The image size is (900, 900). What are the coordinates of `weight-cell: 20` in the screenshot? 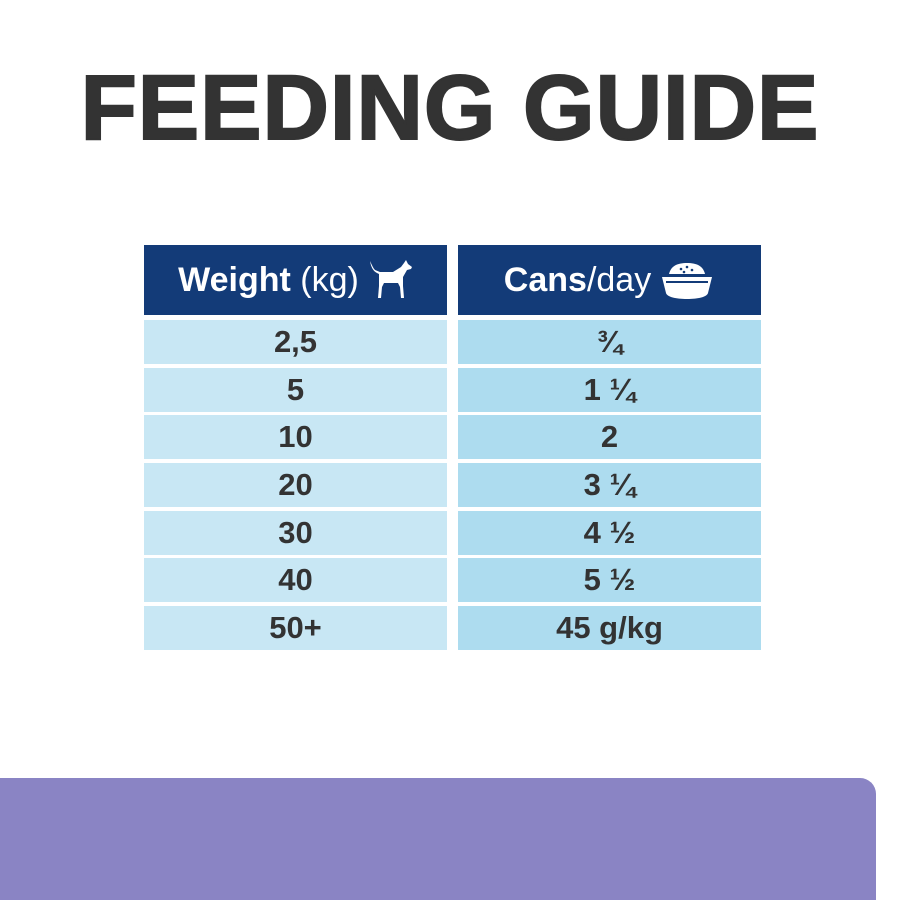 It's located at (295, 485).